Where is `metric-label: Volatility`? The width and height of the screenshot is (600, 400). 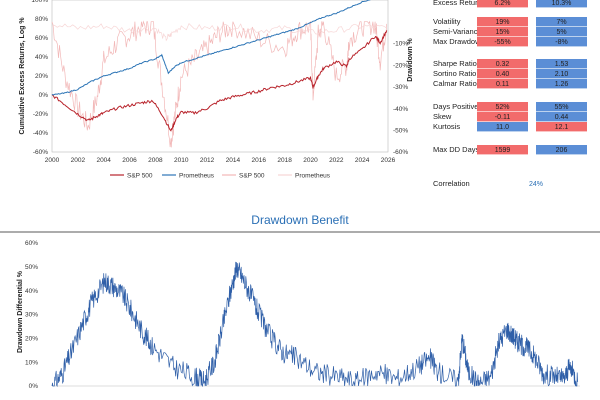 metric-label: Volatility is located at coordinates (447, 21).